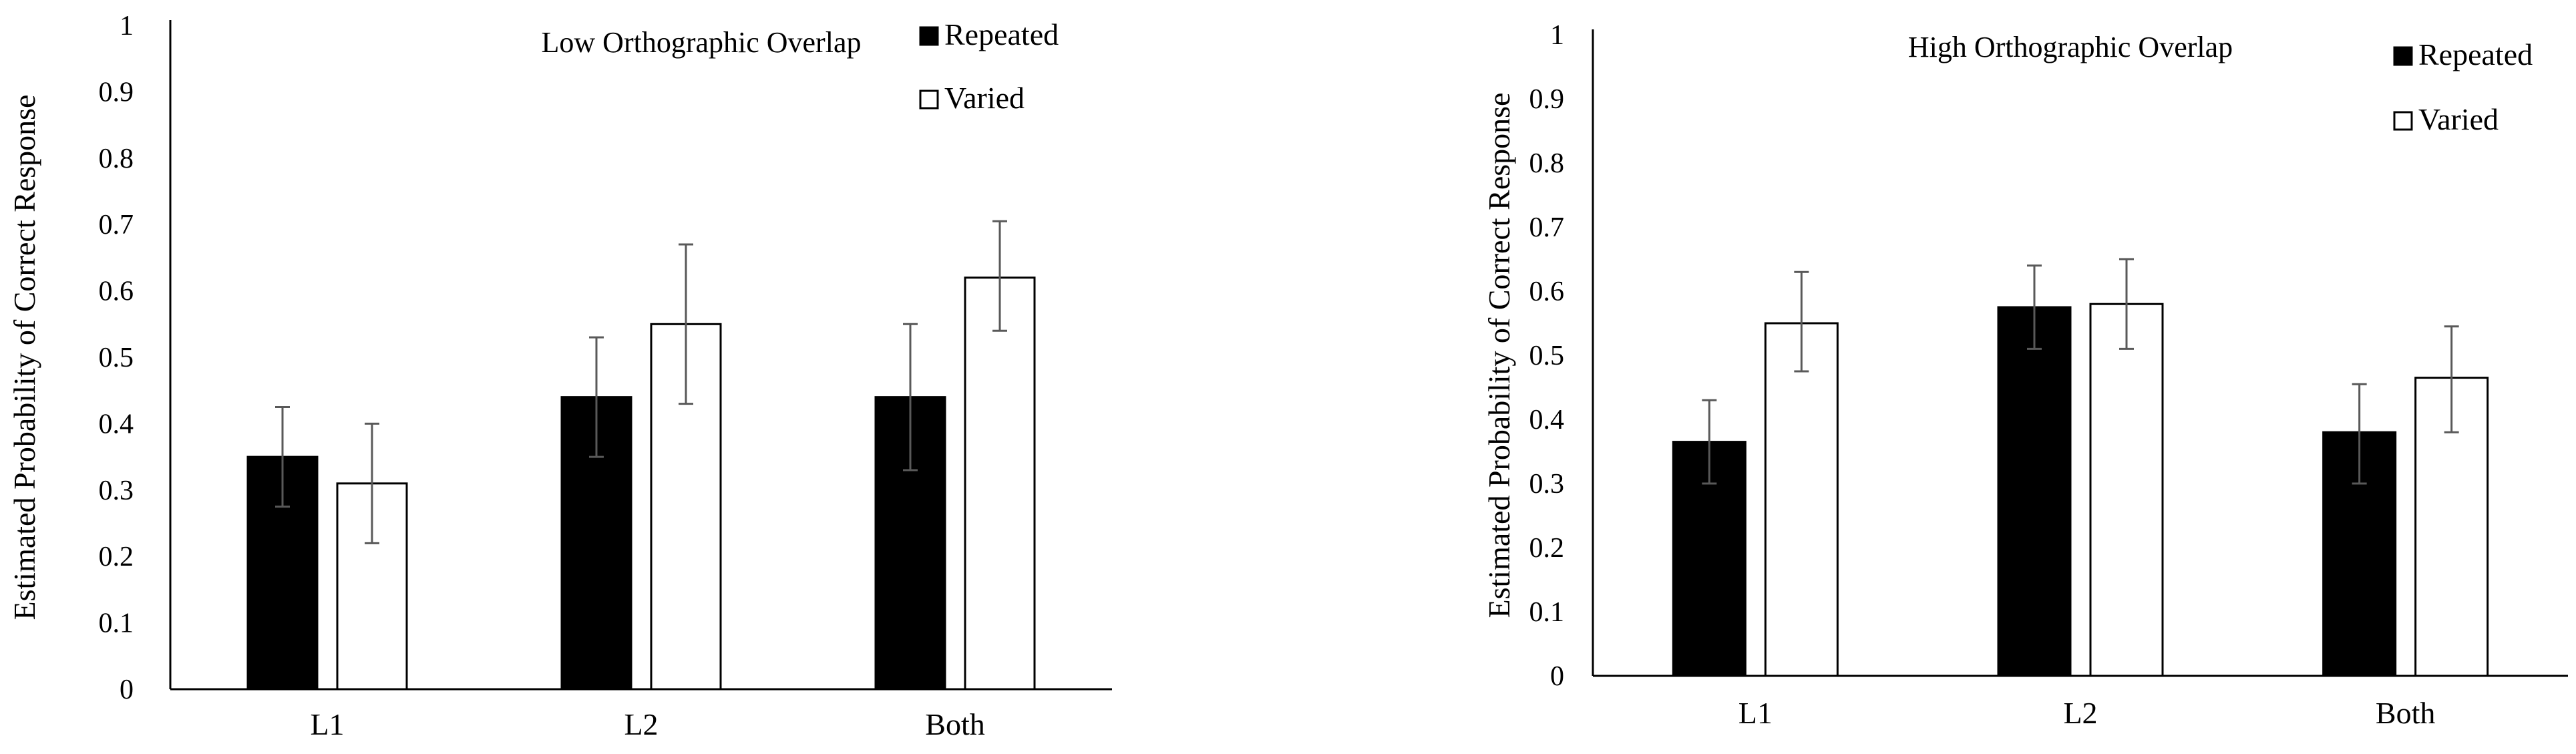 This screenshot has height=754, width=2576. What do you see at coordinates (1000, 484) in the screenshot?
I see `bar-varied-both` at bounding box center [1000, 484].